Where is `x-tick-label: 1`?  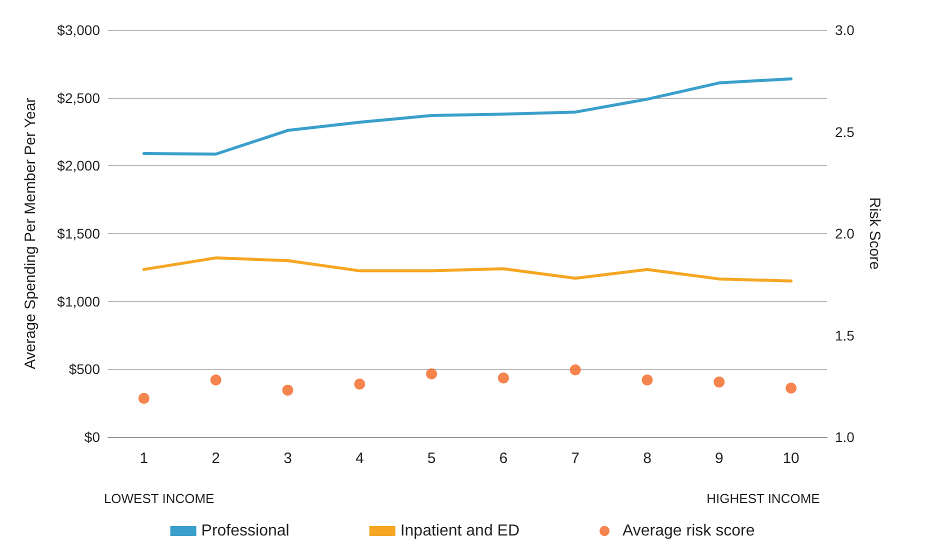 x-tick-label: 1 is located at coordinates (144, 458).